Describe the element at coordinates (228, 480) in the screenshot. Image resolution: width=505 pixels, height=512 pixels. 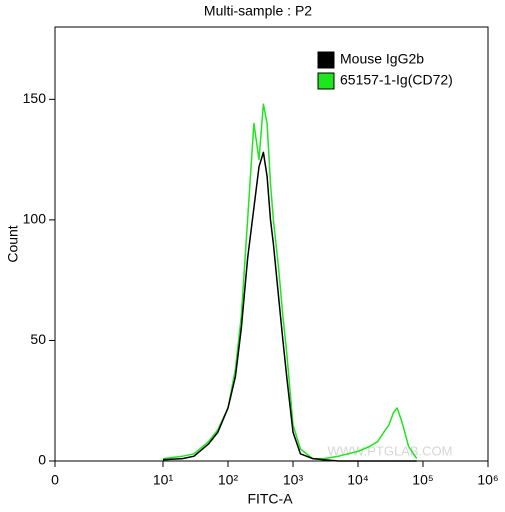
I see `x-tick-label: 10²` at that location.